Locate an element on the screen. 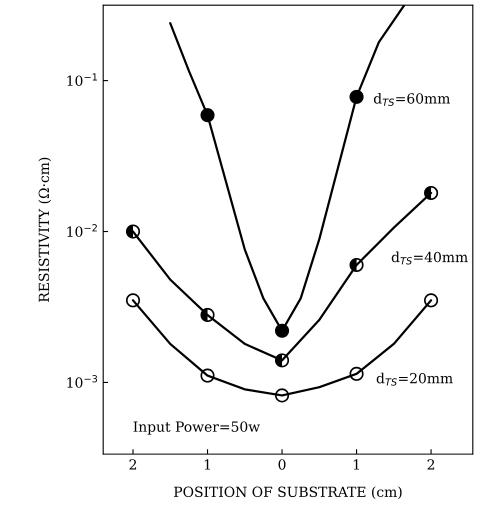 Image resolution: width=480 pixels, height=519 pixels. y-tick-label: 10$^{−3}$ is located at coordinates (82, 381).